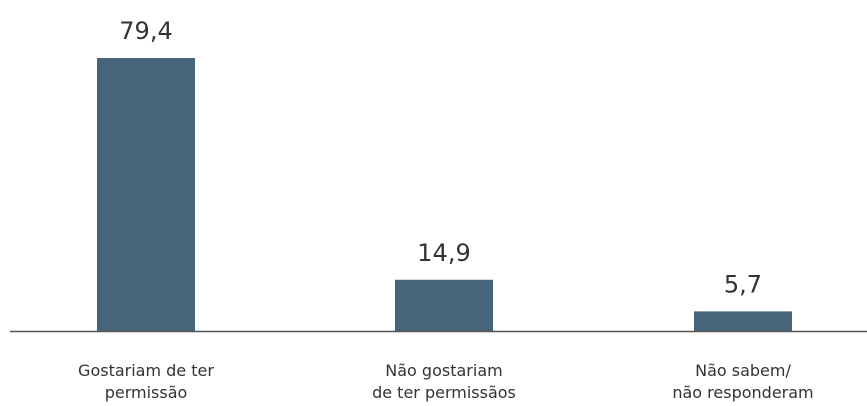 This screenshot has width=867, height=406. I want to click on category-label-2: Não gostariam de ter permissãos, so click(444, 381).